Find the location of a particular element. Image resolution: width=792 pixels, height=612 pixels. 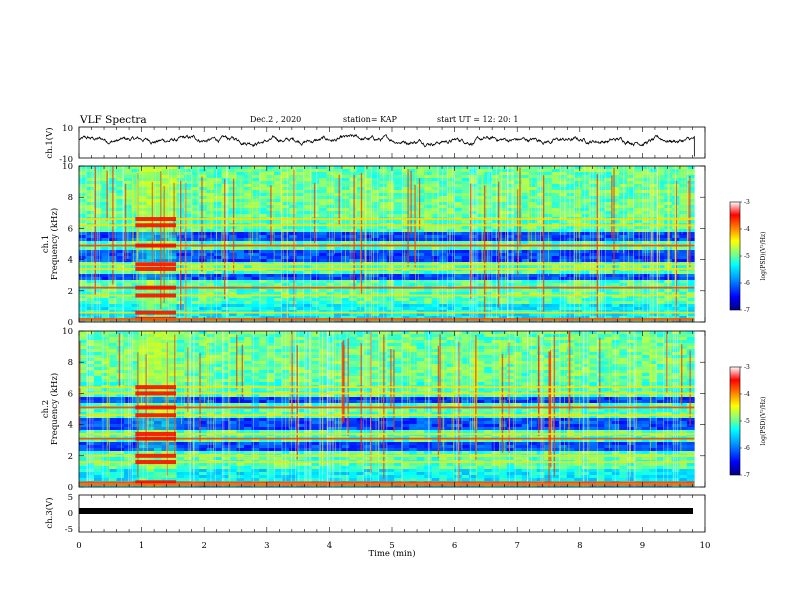

ch1-spectrogram-ylabel: Frequency (kHz) is located at coordinates (54, 244).